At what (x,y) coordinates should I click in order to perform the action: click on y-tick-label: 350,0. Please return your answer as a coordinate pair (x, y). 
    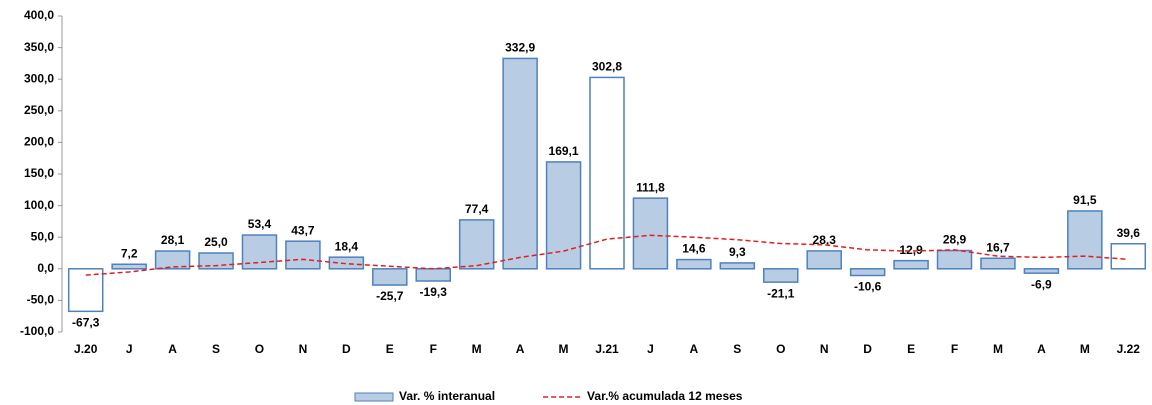
    Looking at the image, I should click on (39, 47).